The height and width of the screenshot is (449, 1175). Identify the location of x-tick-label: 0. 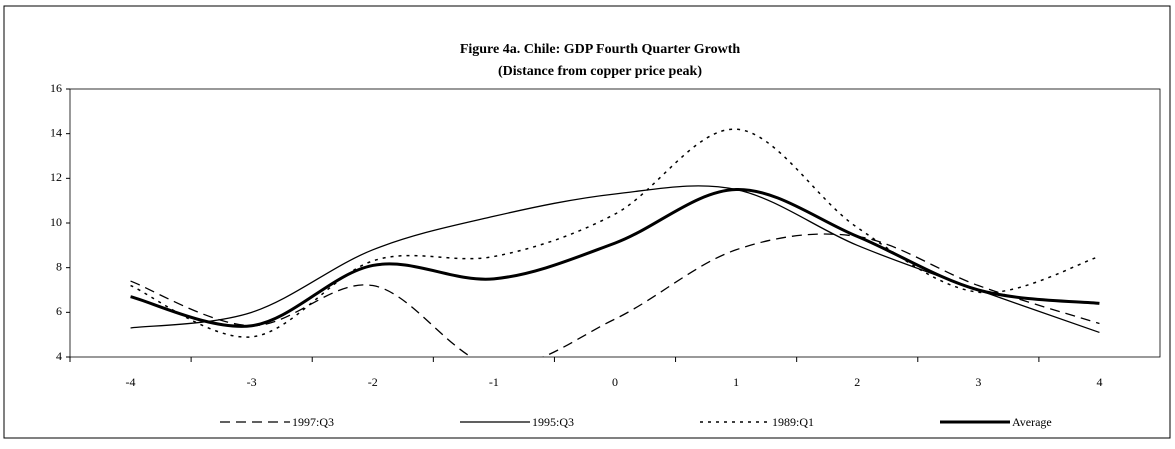
(615, 382).